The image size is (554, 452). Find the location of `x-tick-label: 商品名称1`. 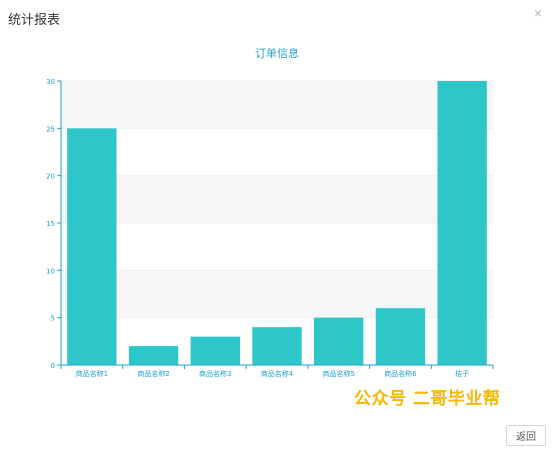

x-tick-label: 商品名称1 is located at coordinates (92, 373).